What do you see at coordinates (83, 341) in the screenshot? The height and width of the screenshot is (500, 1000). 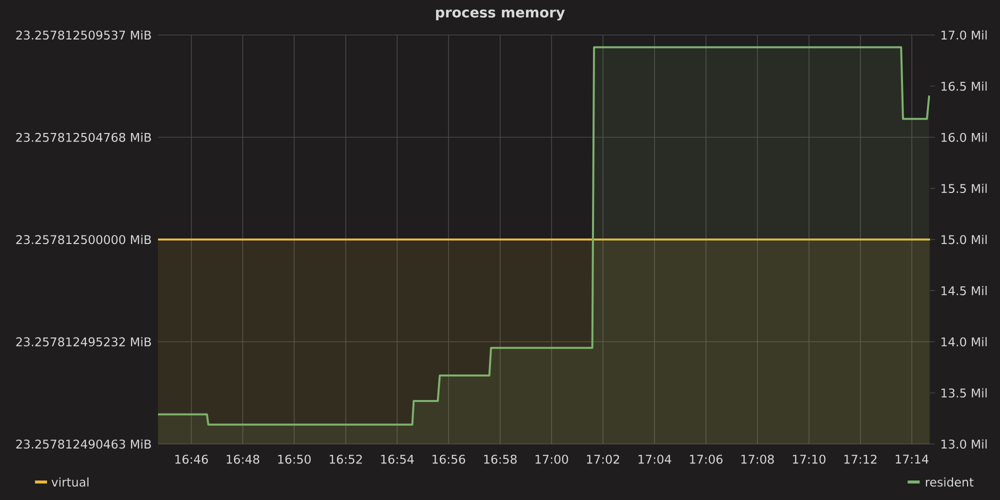 I see `y-tick-label: 23.257812495232 MiB` at bounding box center [83, 341].